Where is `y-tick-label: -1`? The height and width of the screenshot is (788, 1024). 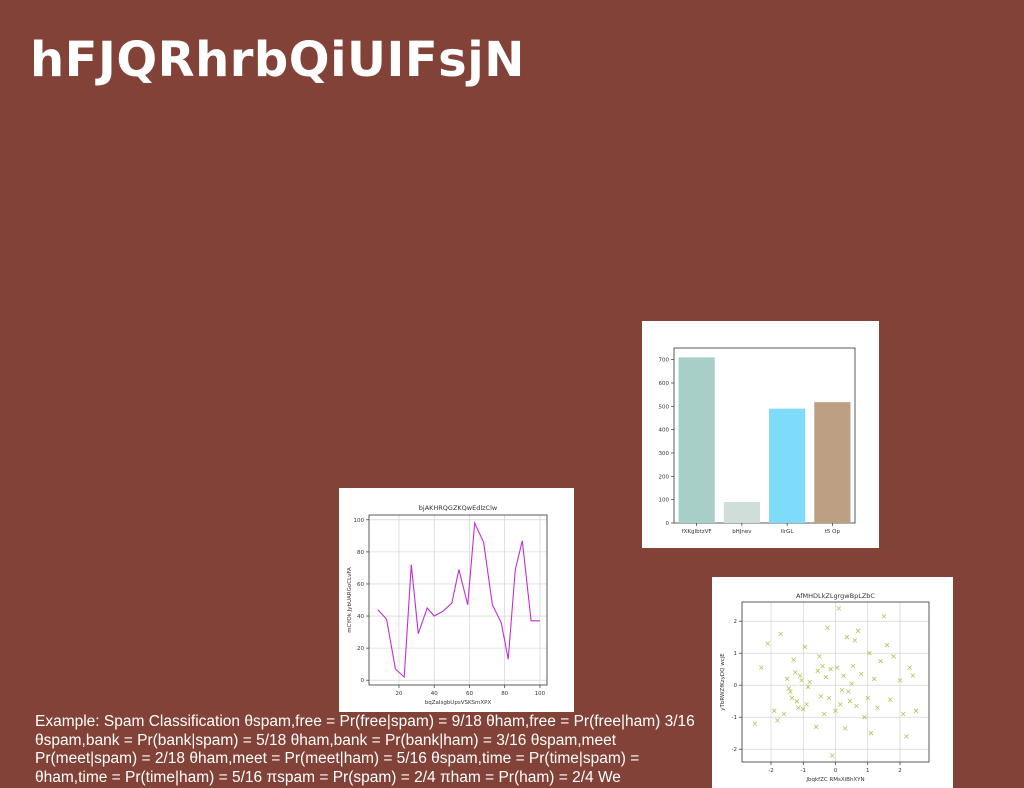 y-tick-label: -1 is located at coordinates (734, 718).